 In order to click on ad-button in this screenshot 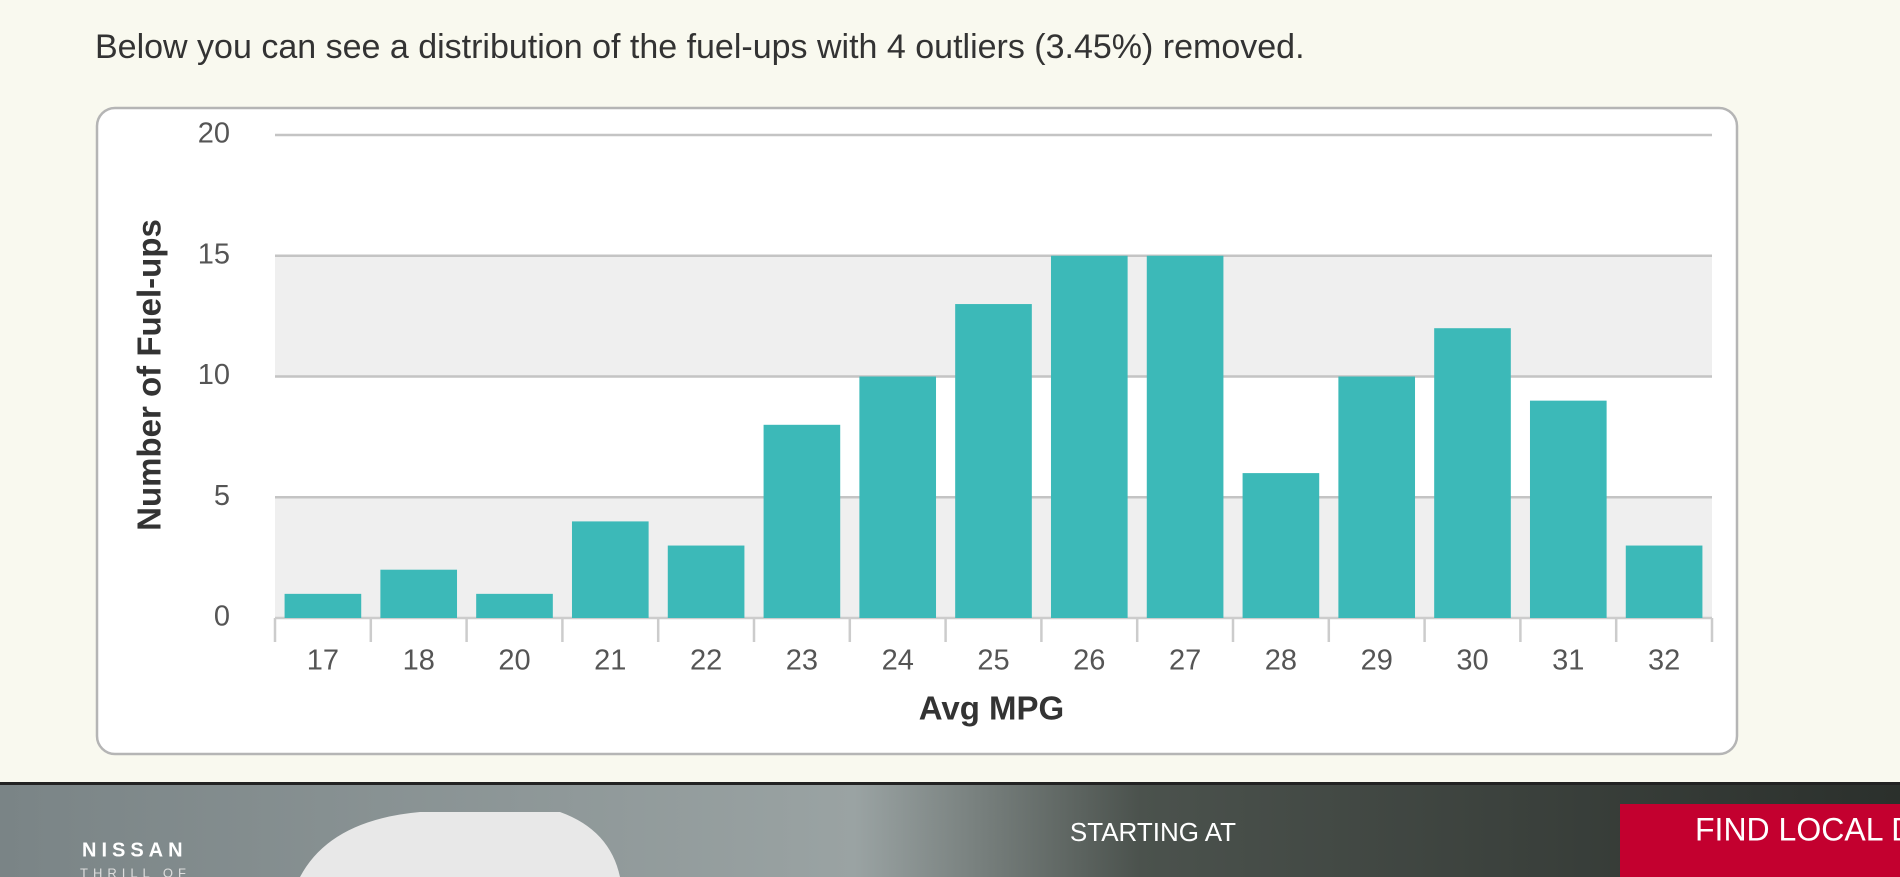, I will do `click(1760, 840)`.